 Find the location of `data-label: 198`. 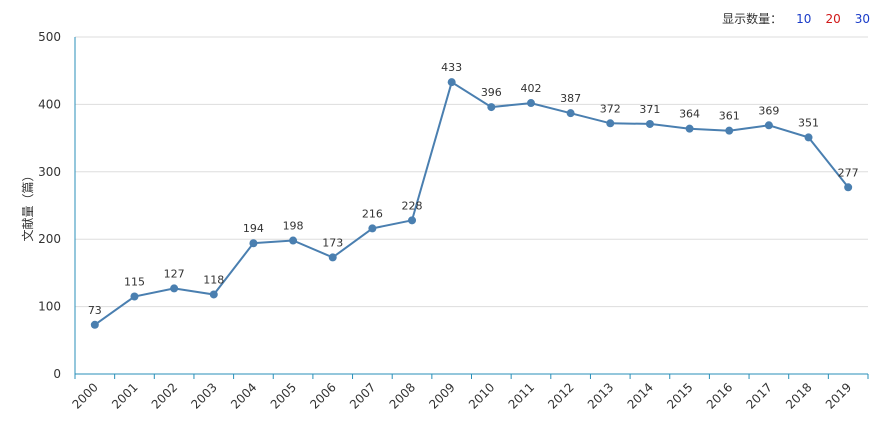

data-label: 198 is located at coordinates (293, 226).